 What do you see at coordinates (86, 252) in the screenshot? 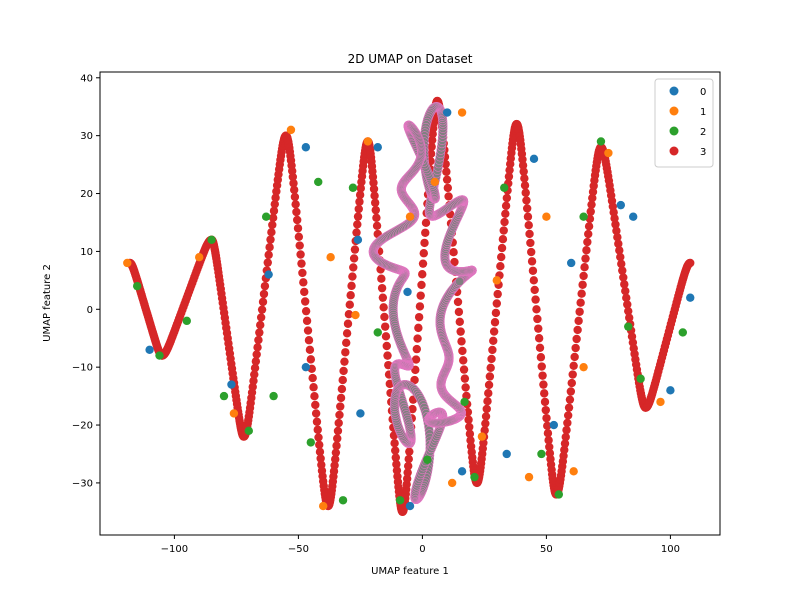
I see `y-tick-label: 10` at bounding box center [86, 252].